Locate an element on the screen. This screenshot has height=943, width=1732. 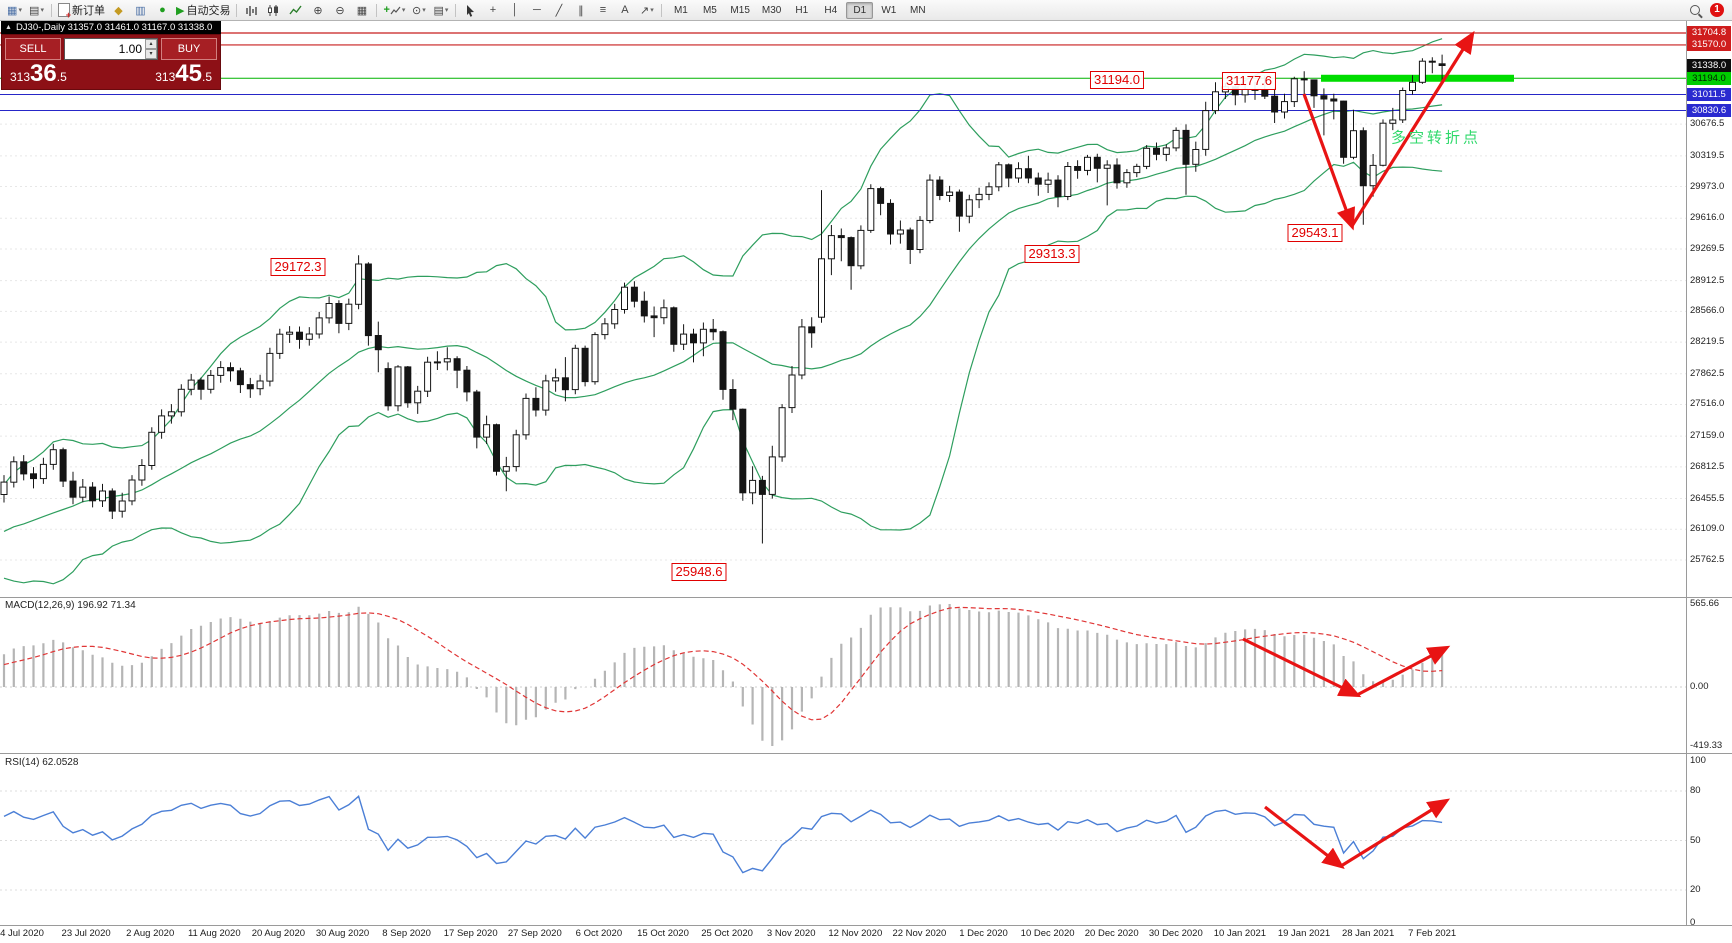
price-axis-label: 30319.5 is located at coordinates (1707, 155).